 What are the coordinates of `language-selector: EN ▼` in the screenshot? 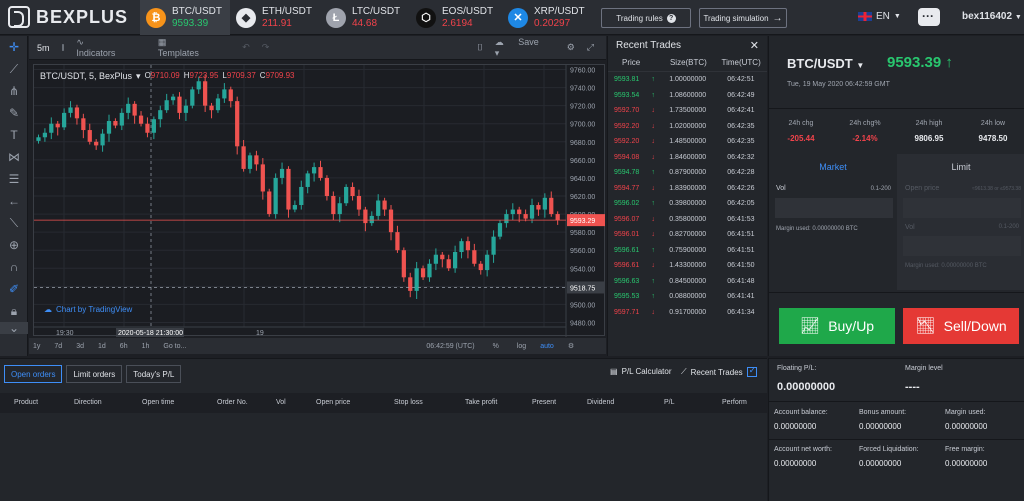 It's located at (879, 16).